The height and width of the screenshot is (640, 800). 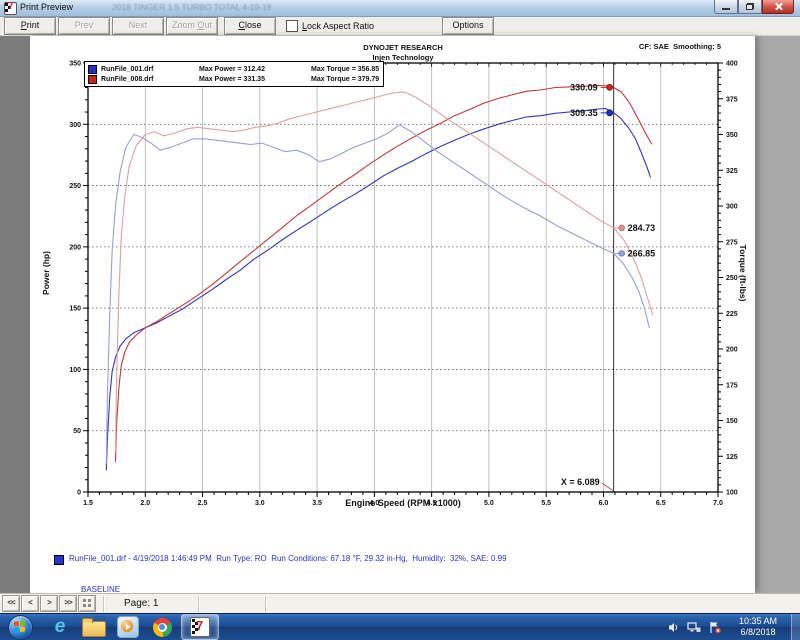 What do you see at coordinates (732, 385) in the screenshot?
I see `svg-text: 175` at bounding box center [732, 385].